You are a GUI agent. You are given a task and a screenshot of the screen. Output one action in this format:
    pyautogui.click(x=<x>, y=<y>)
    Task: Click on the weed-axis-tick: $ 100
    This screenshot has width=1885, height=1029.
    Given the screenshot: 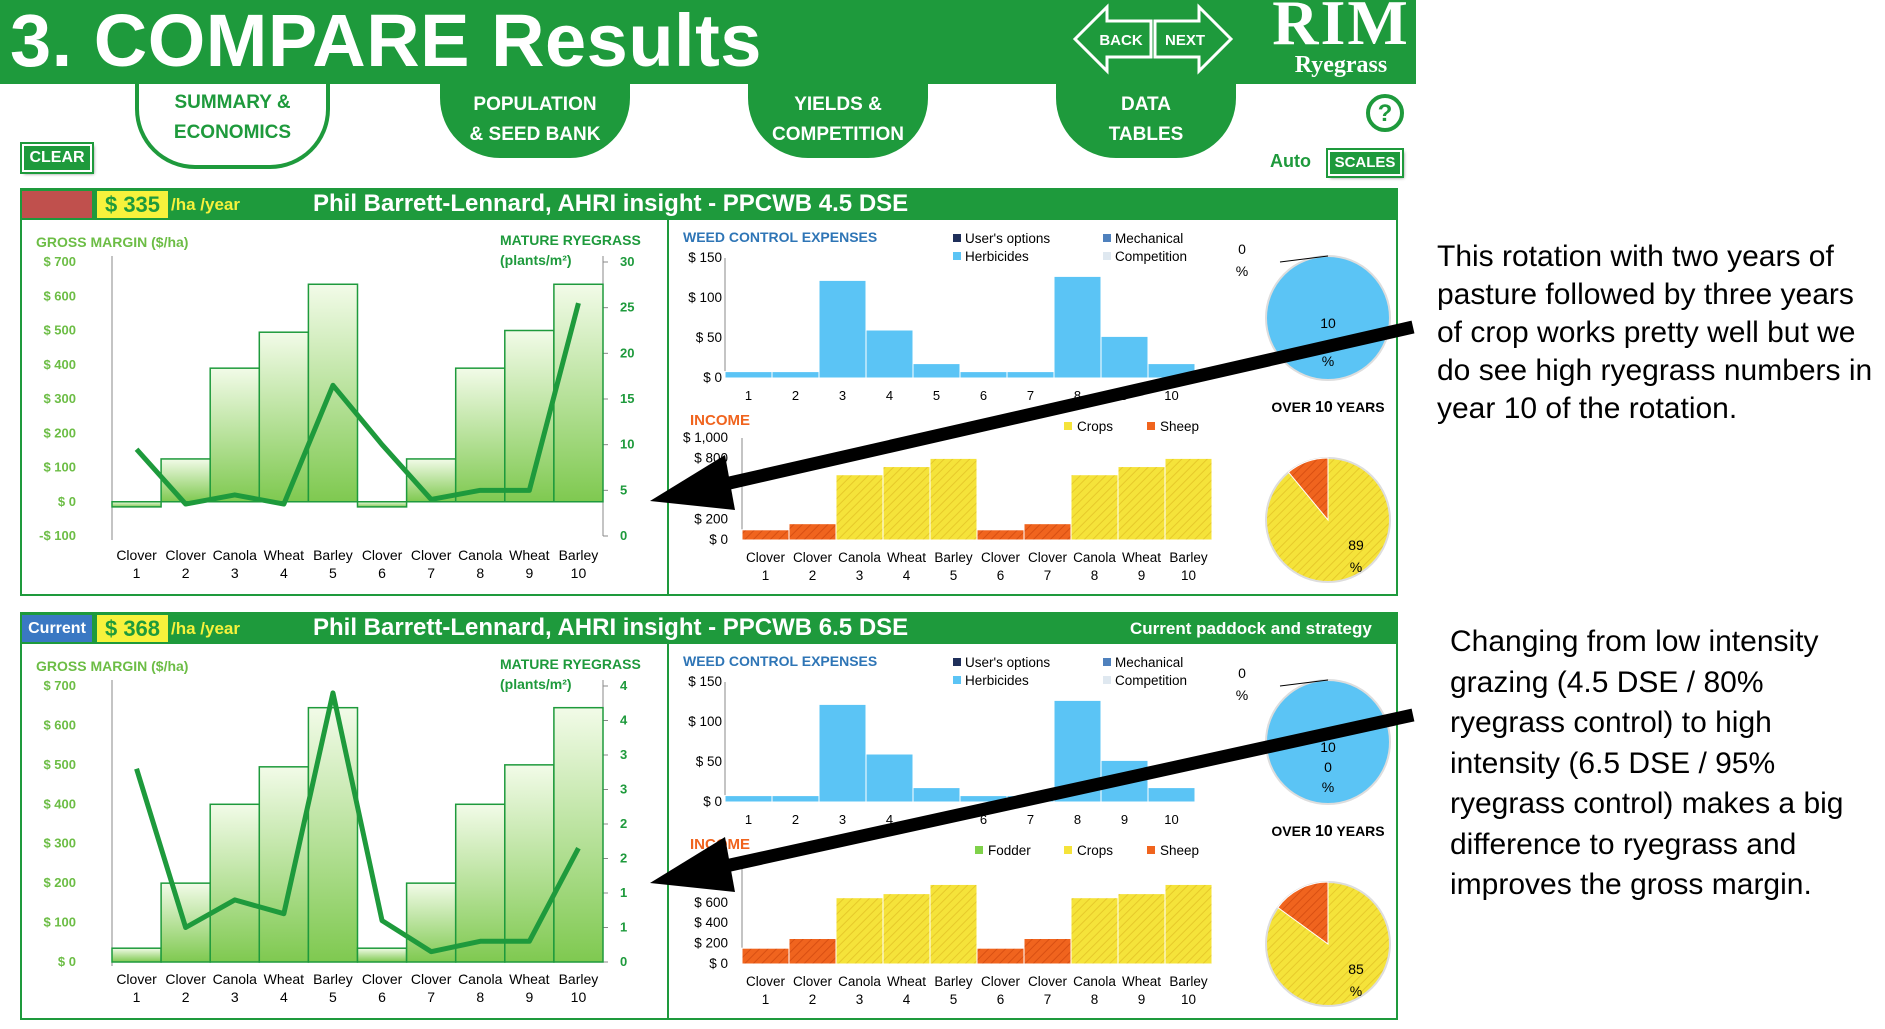 What is the action you would take?
    pyautogui.click(x=705, y=297)
    